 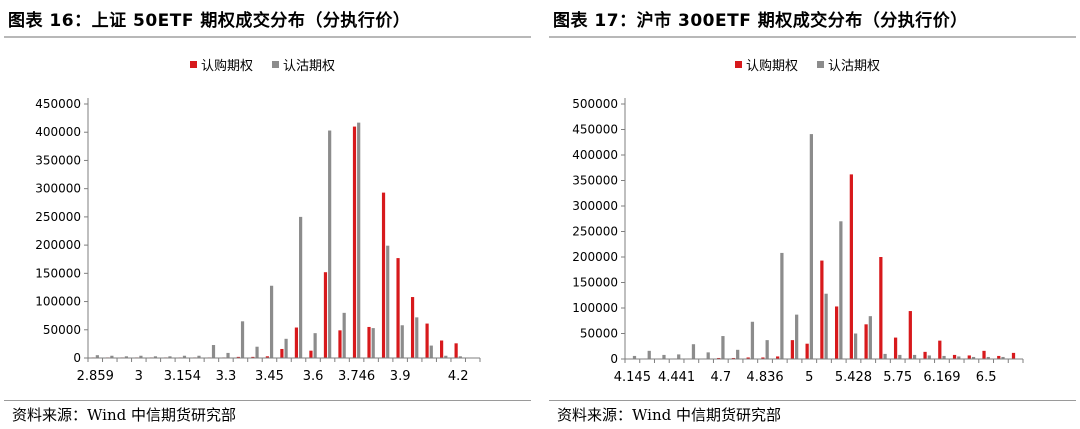 I want to click on x-tick-label: 3, so click(x=139, y=376).